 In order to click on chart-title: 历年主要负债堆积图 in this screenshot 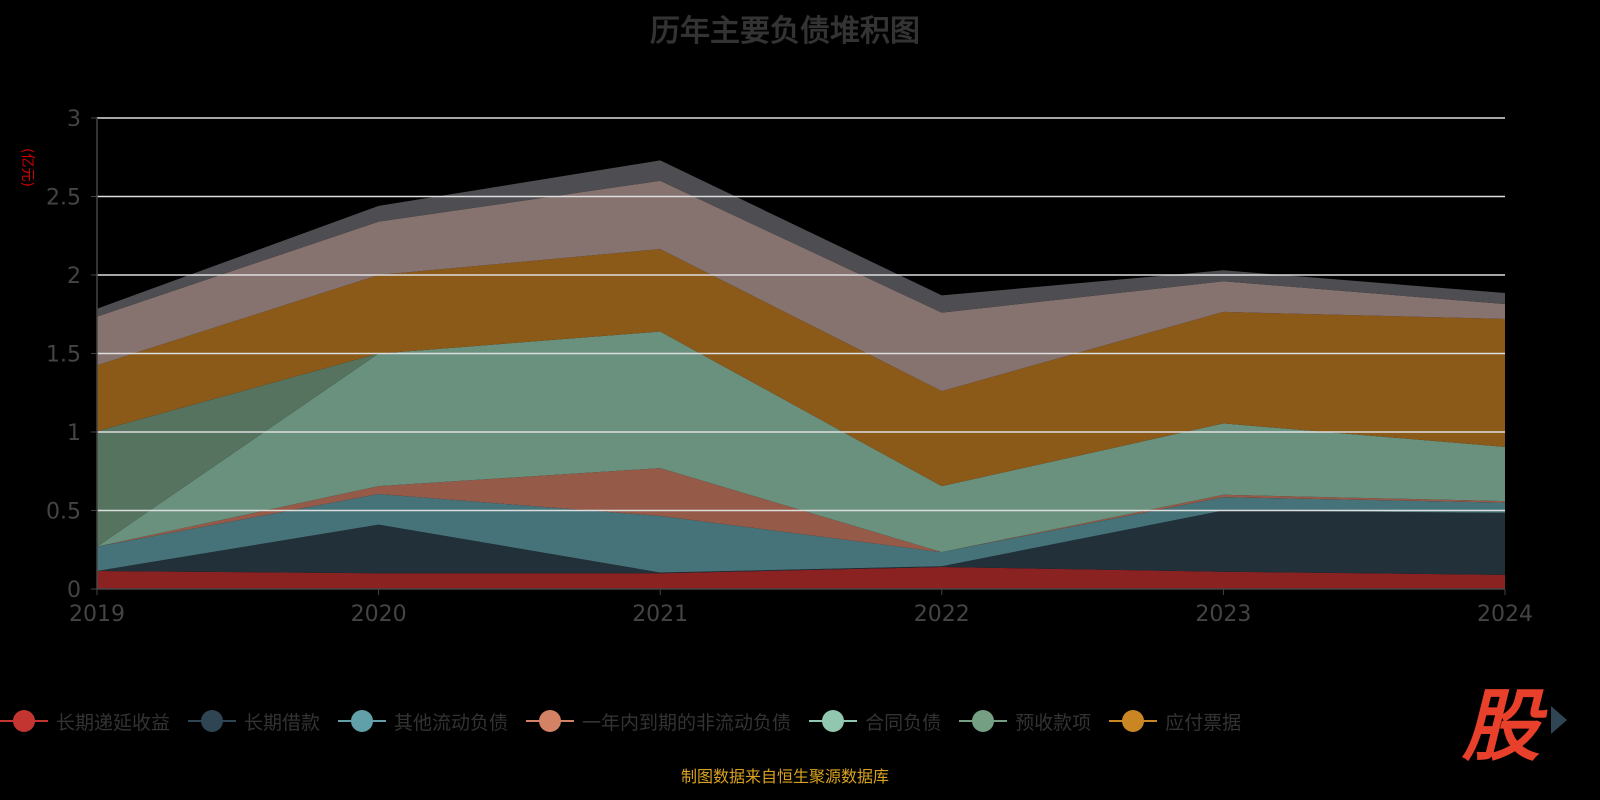, I will do `click(785, 31)`.